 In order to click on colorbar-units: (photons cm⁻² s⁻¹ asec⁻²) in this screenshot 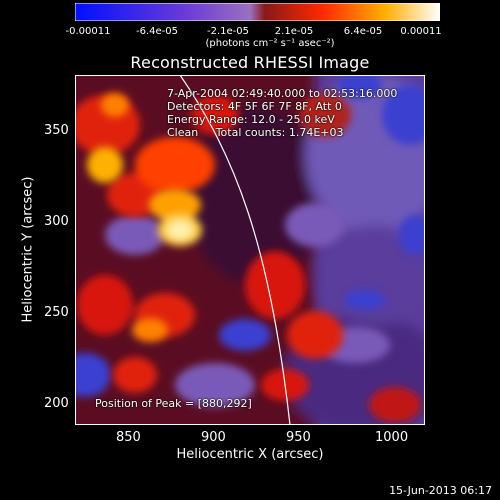, I will do `click(270, 43)`.